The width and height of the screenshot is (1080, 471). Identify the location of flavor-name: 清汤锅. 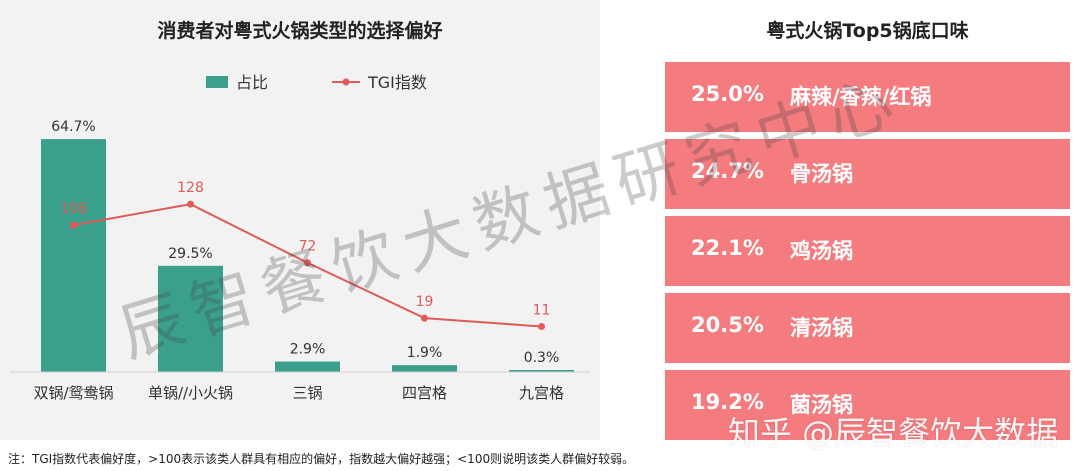
(821, 328).